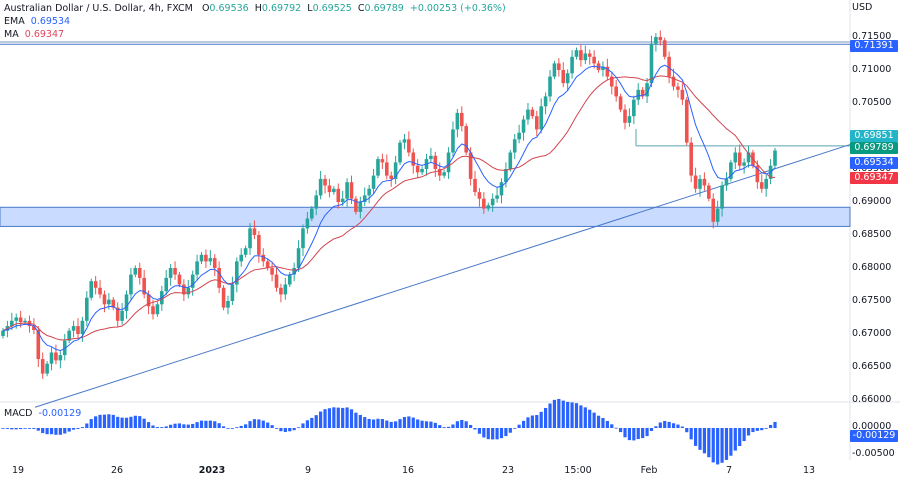  Describe the element at coordinates (649, 470) in the screenshot. I see `time-tick: Feb` at that location.